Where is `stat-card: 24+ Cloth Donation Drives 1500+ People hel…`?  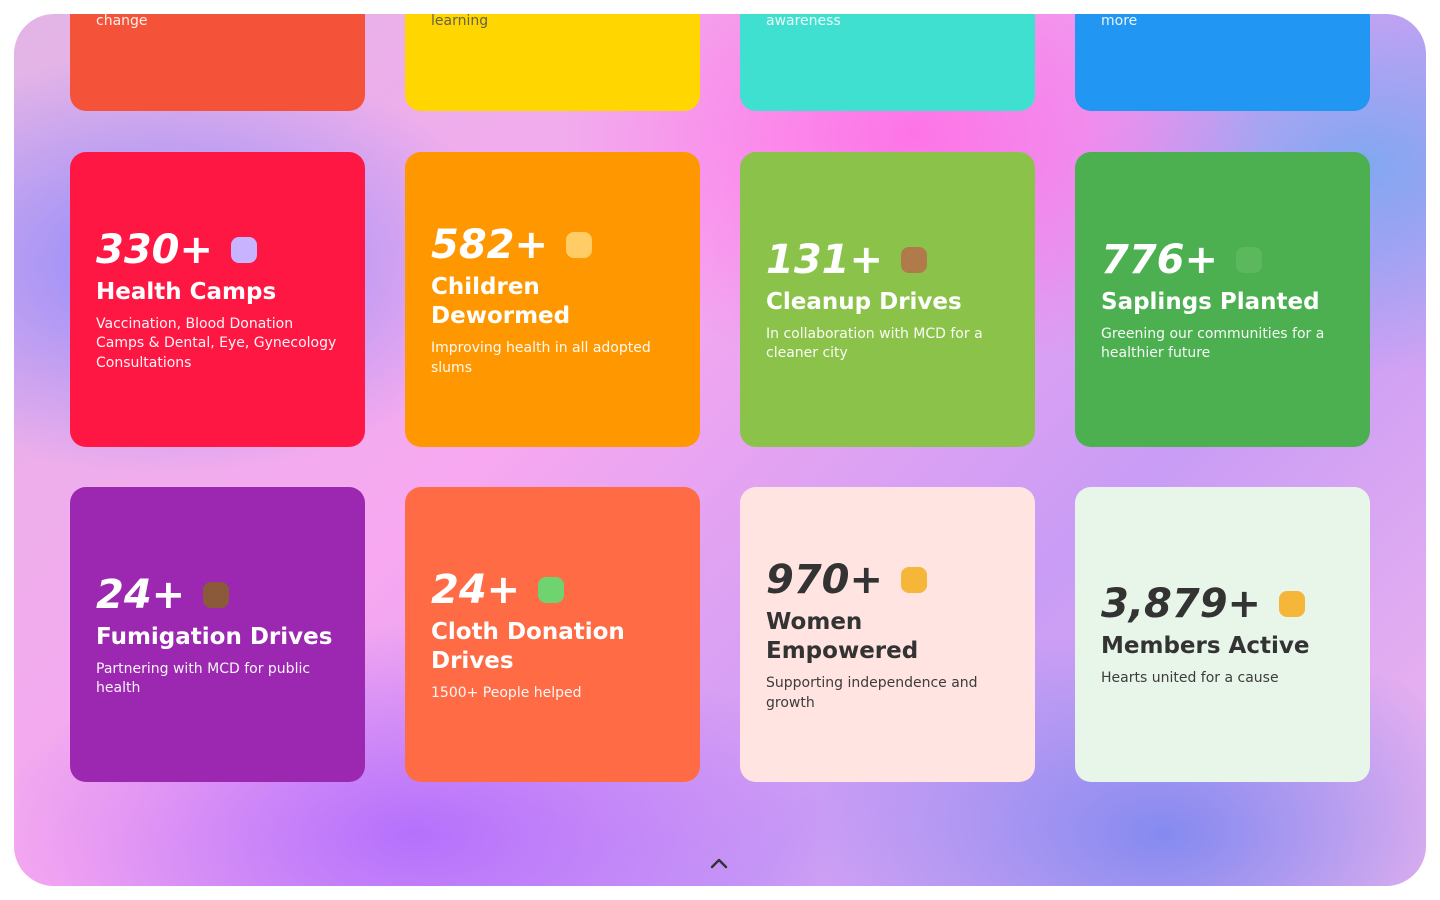 stat-card: 24+ Cloth Donation Drives 1500+ People hel… is located at coordinates (552, 634).